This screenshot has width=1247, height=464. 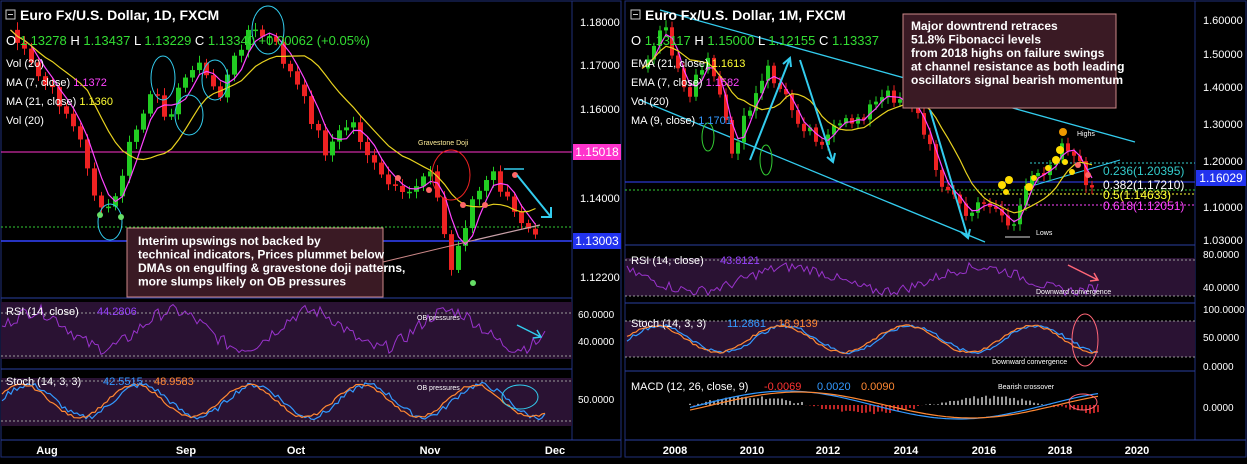 I want to click on price-axis-tick: 1.50000, so click(x=1223, y=55).